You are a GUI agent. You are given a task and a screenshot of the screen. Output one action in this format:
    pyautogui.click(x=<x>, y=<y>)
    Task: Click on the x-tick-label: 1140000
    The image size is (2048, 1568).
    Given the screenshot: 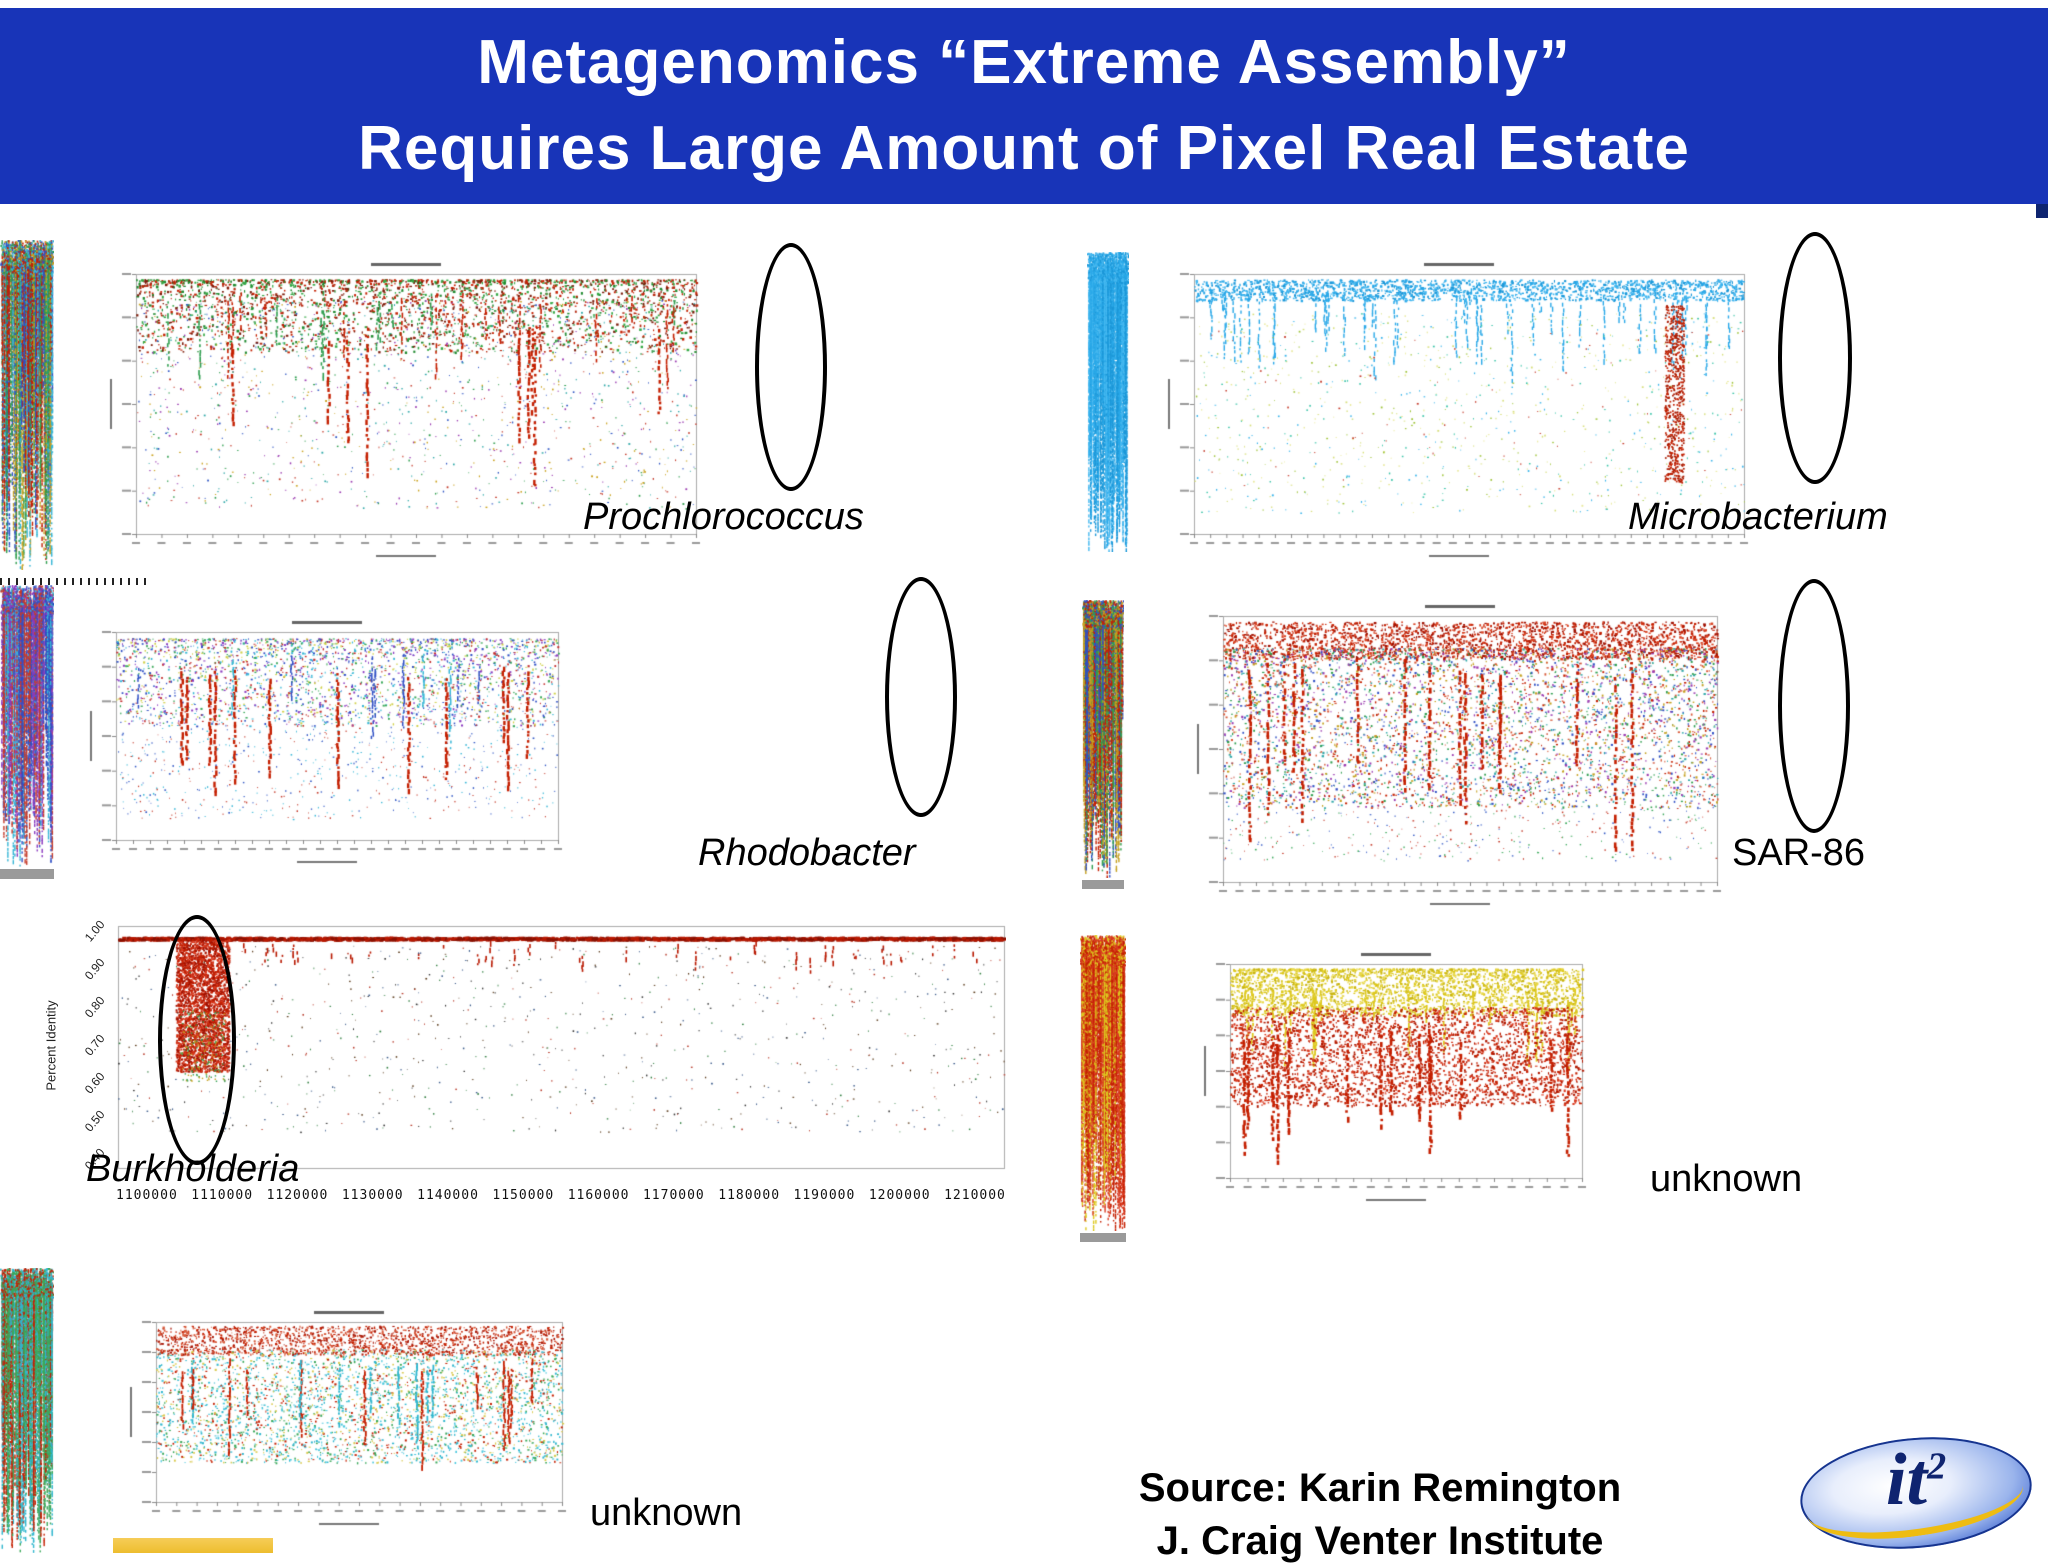 What is the action you would take?
    pyautogui.click(x=448, y=1195)
    